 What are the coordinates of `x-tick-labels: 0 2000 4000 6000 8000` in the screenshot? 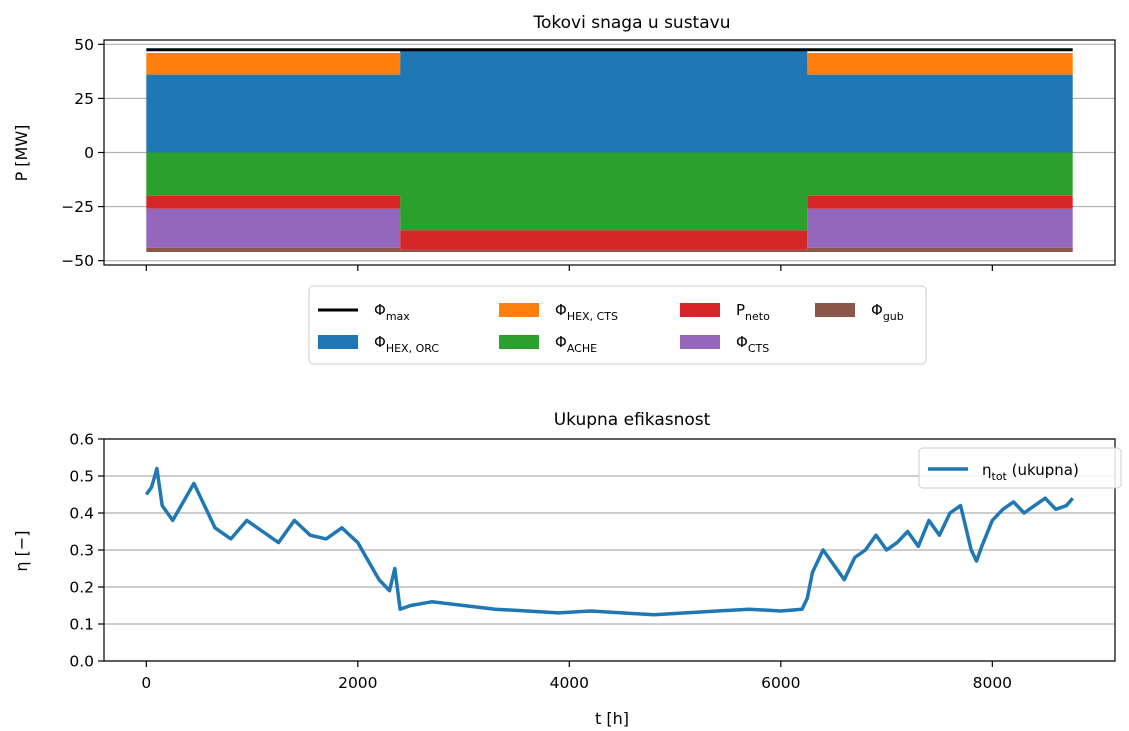 It's located at (576, 683).